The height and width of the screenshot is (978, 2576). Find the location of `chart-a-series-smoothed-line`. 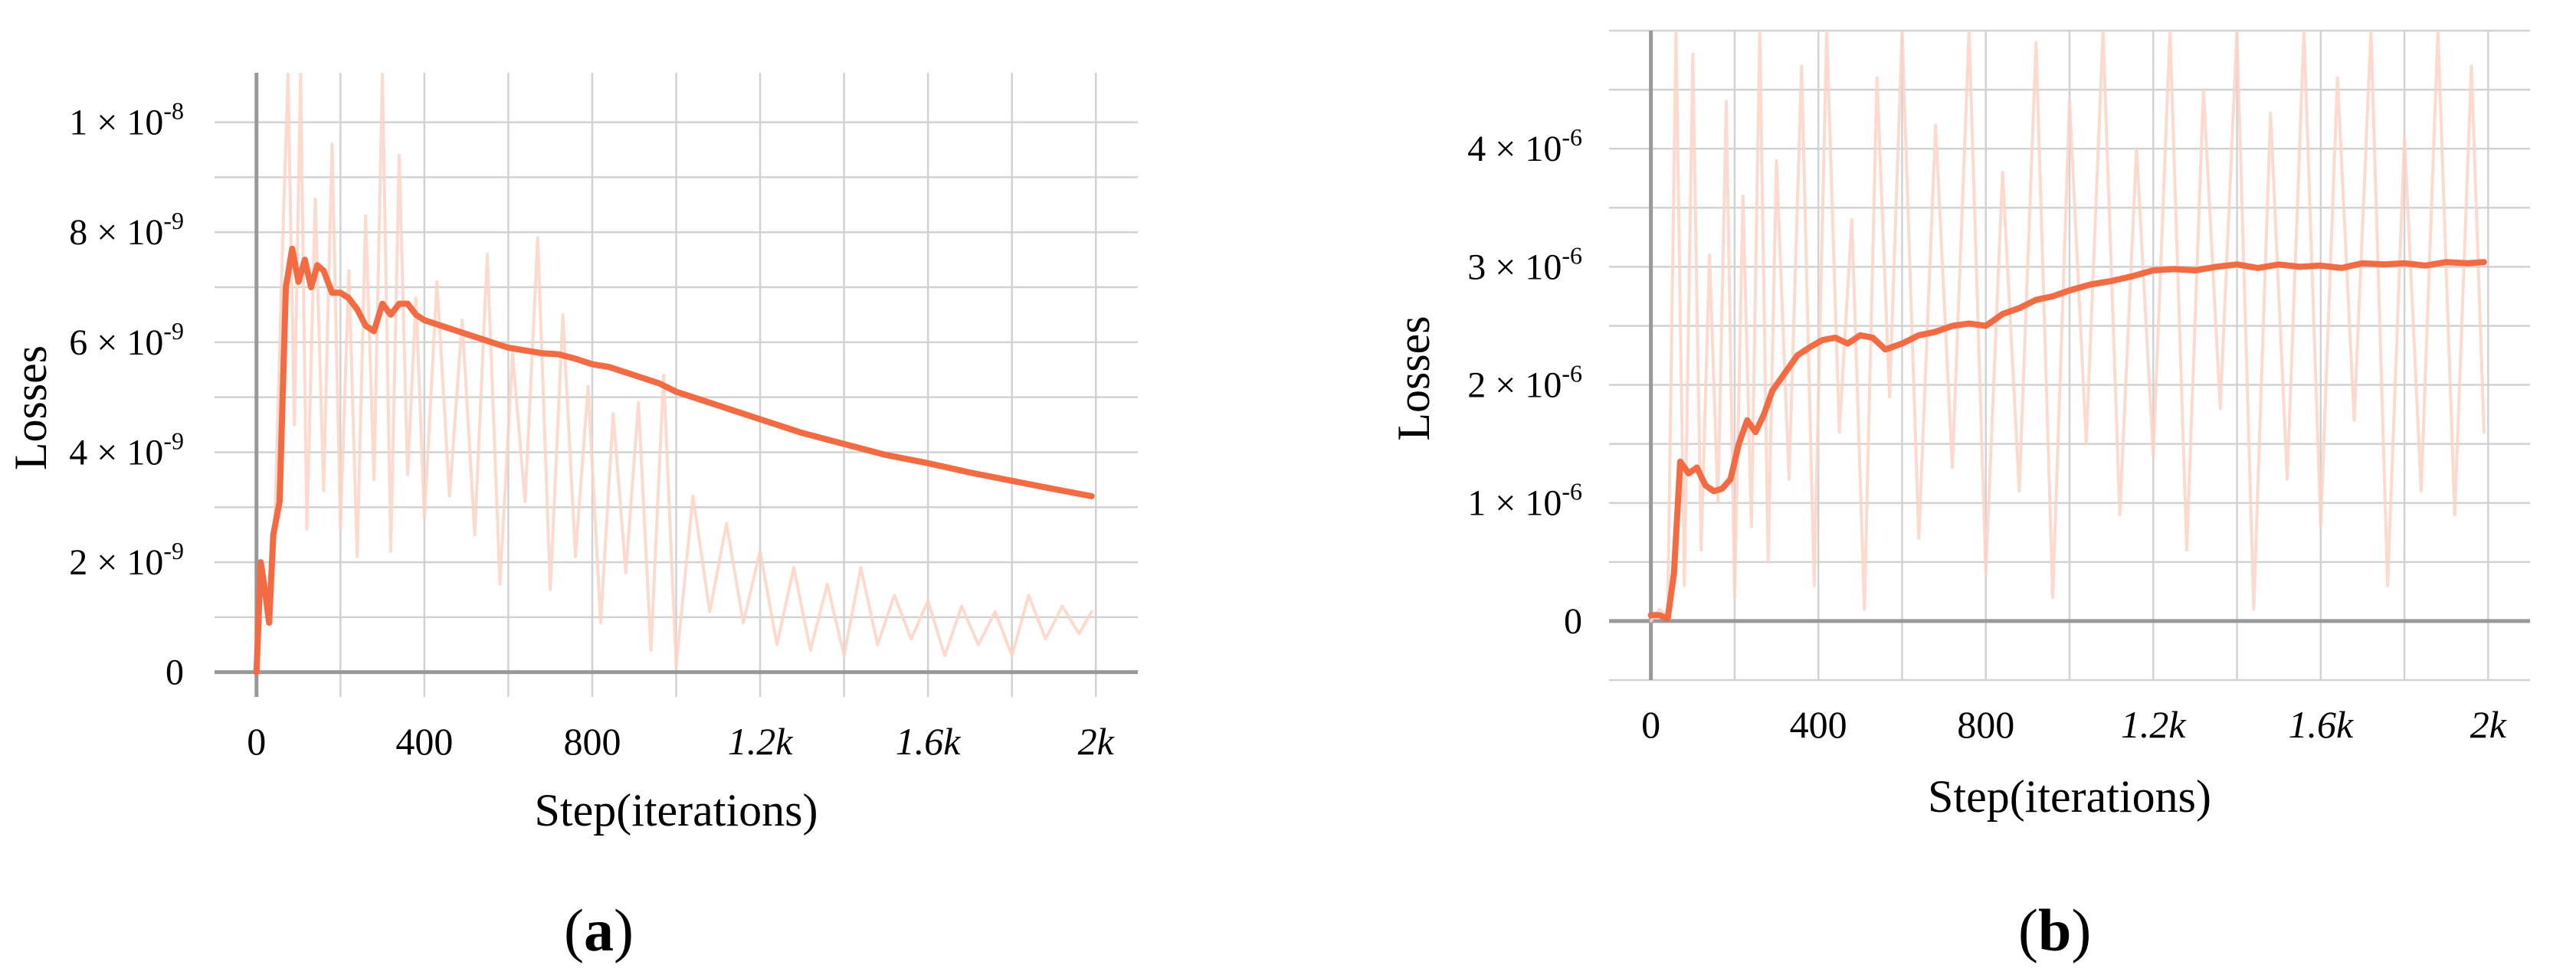

chart-a-series-smoothed-line is located at coordinates (674, 460).